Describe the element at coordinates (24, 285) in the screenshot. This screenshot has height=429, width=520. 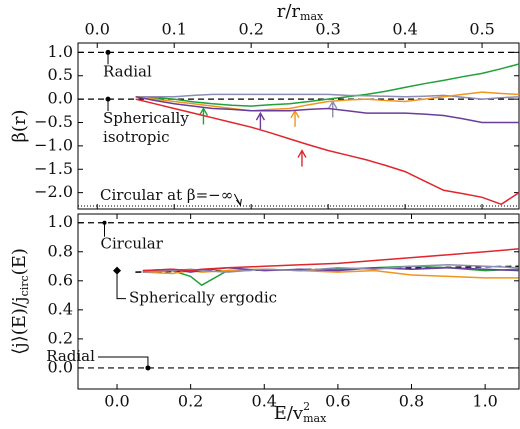
I see `label-sub: circ` at that location.